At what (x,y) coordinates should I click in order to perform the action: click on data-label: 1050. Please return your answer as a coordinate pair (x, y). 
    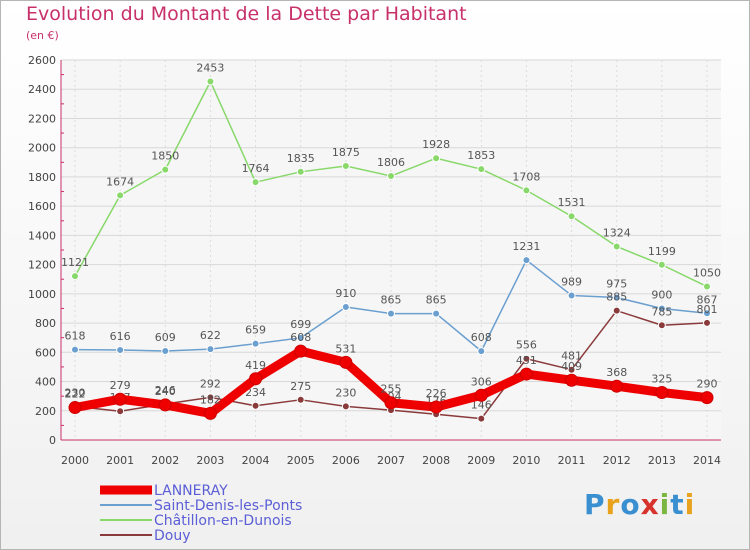
    Looking at the image, I should click on (707, 273).